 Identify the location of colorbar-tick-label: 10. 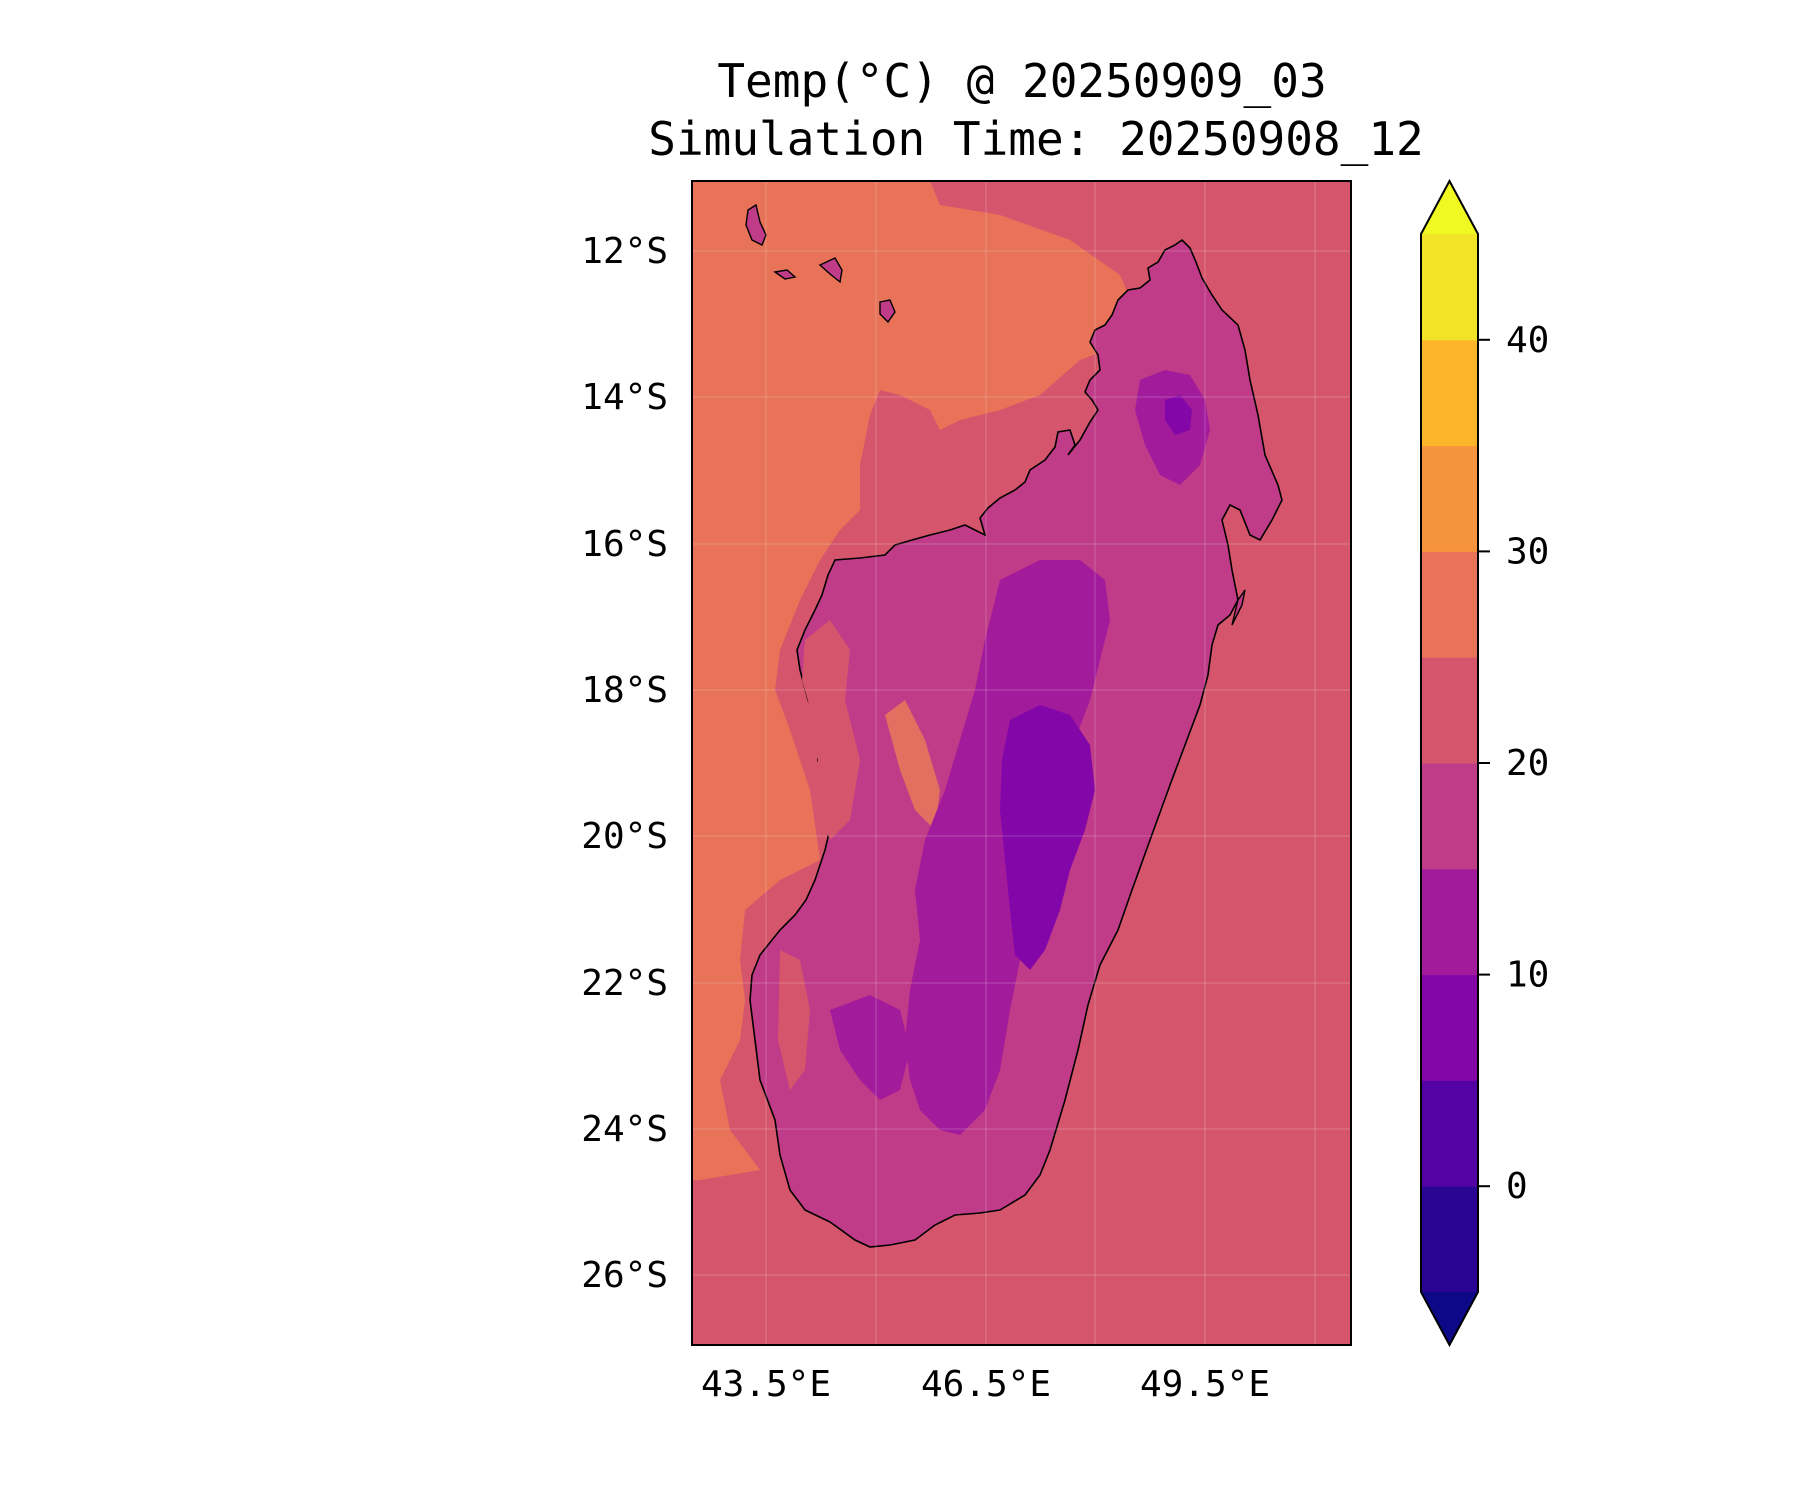
(1527, 975).